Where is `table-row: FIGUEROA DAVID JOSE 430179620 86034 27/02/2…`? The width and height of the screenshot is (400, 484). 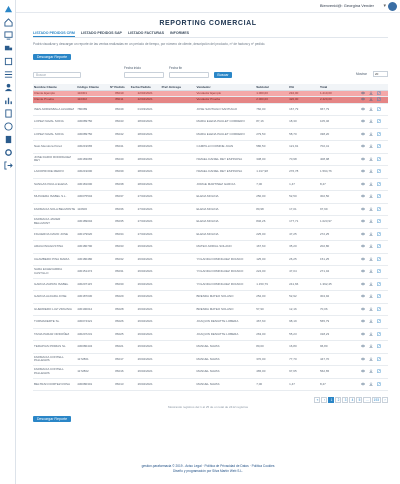 table-row: FIGUEROA DAVID JOSE 430179620 86034 27/02/2… is located at coordinates (210, 235).